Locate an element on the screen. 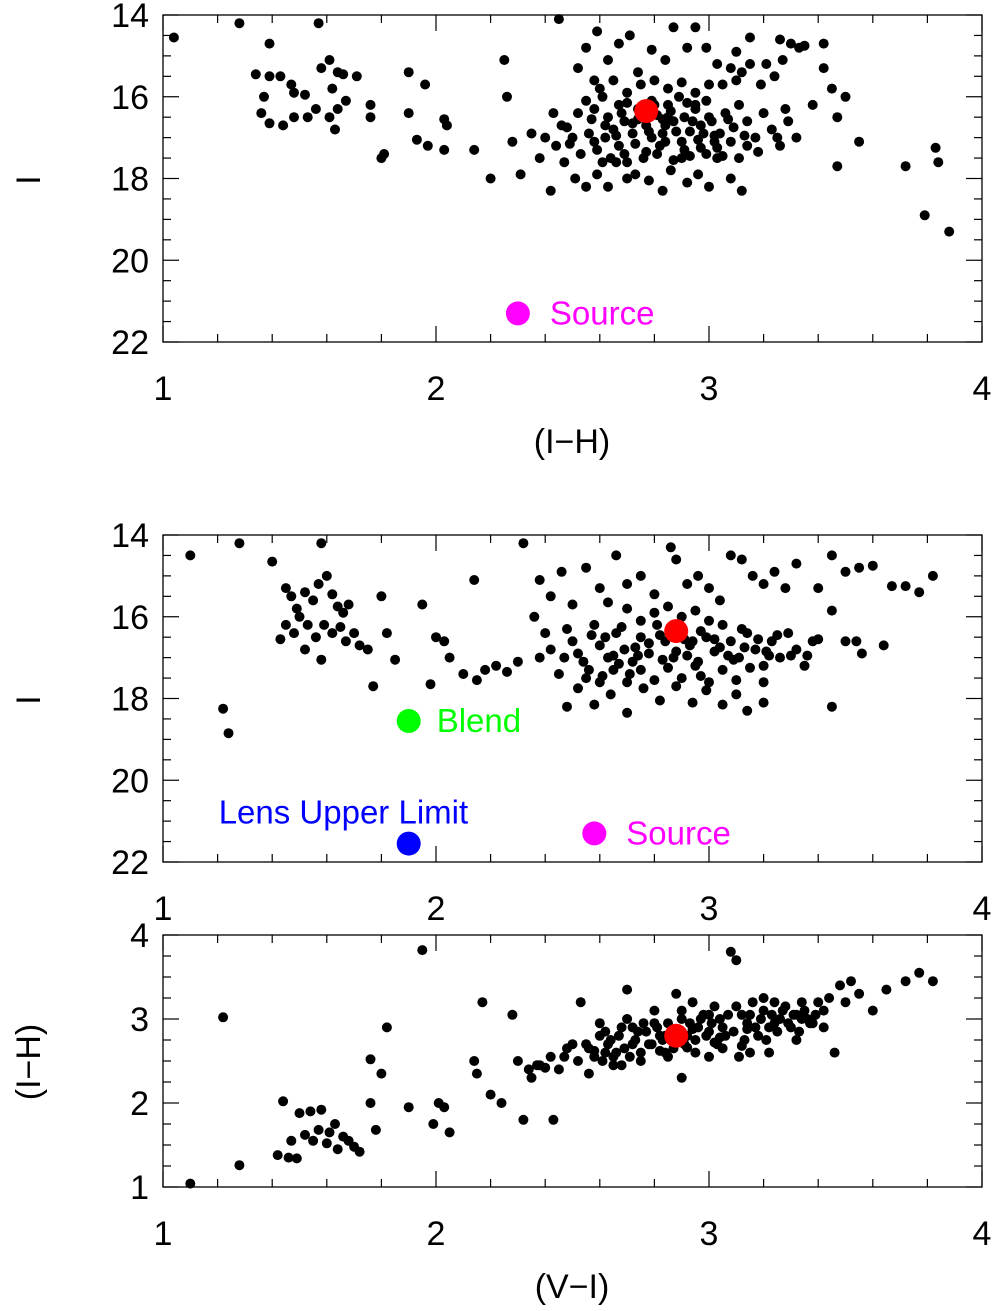 This screenshot has height=1311, width=996. y-tick-label: 18 is located at coordinates (130, 700).